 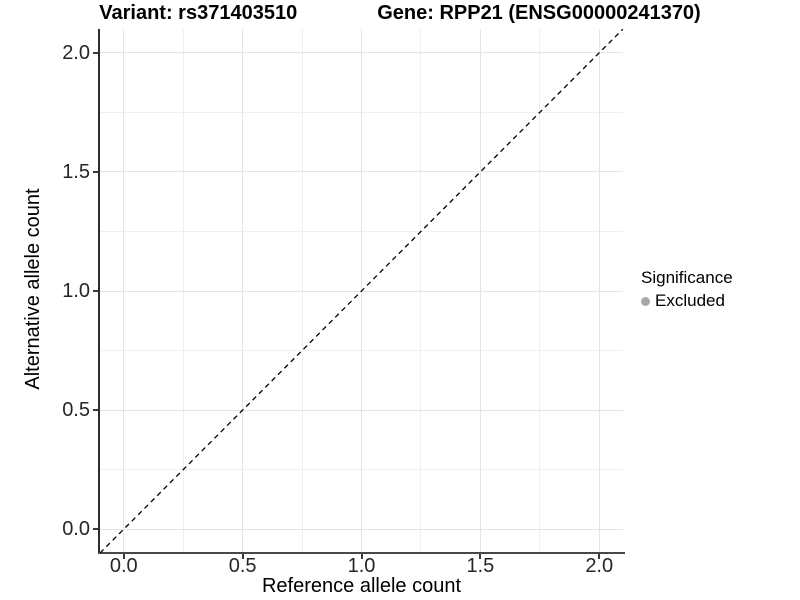 I want to click on y-tick-label: 1.0, so click(x=76, y=291).